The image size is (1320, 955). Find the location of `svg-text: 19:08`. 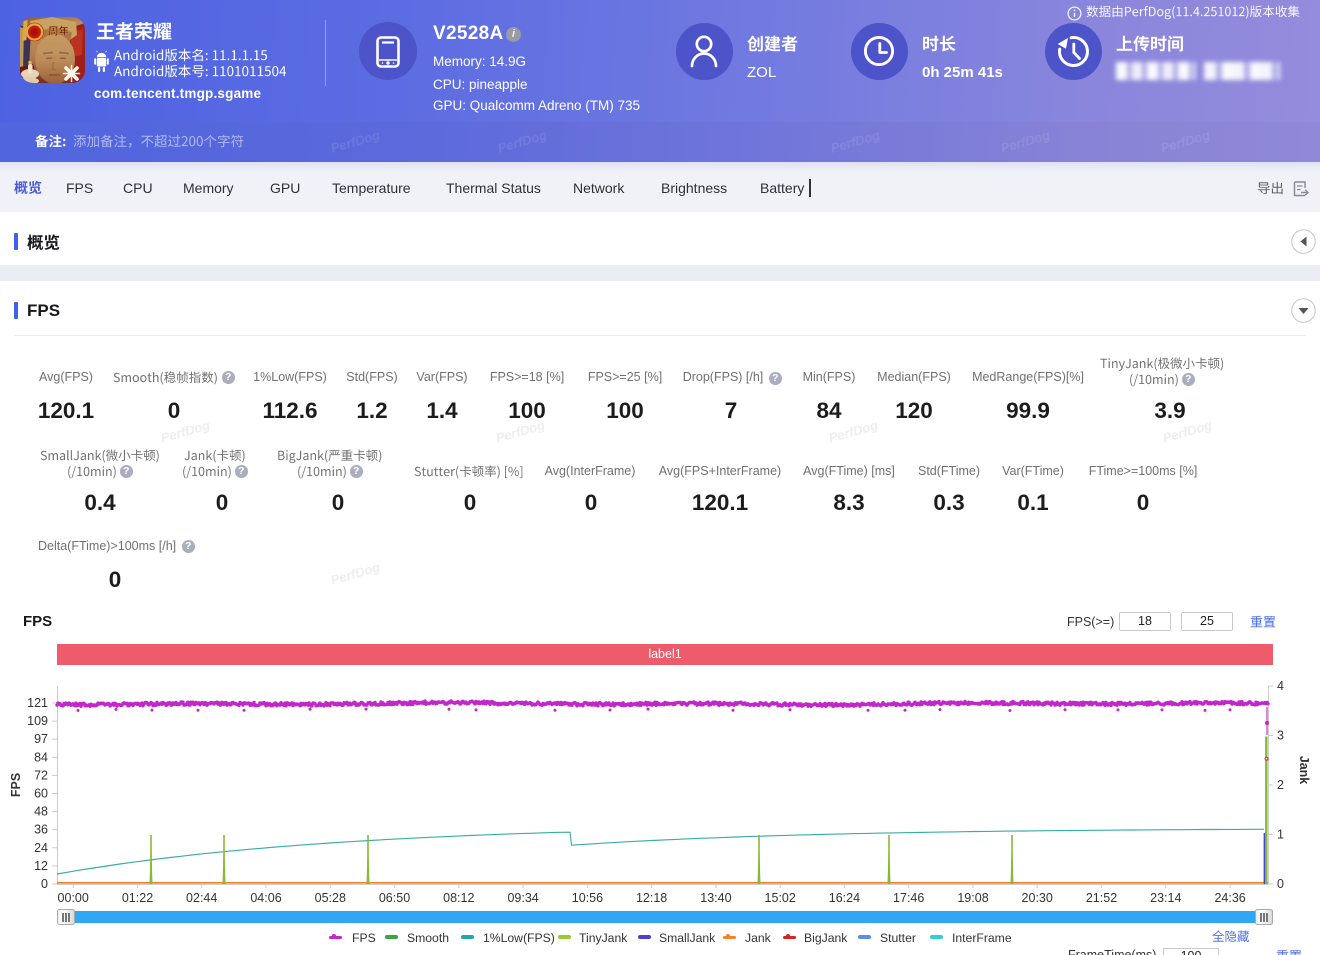

svg-text: 19:08 is located at coordinates (972, 898).